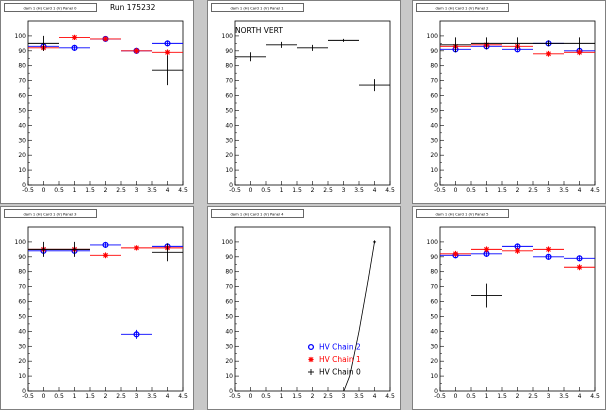 This screenshot has width=606, height=410. Describe the element at coordinates (517, 275) in the screenshot. I see `plot-data` at that location.